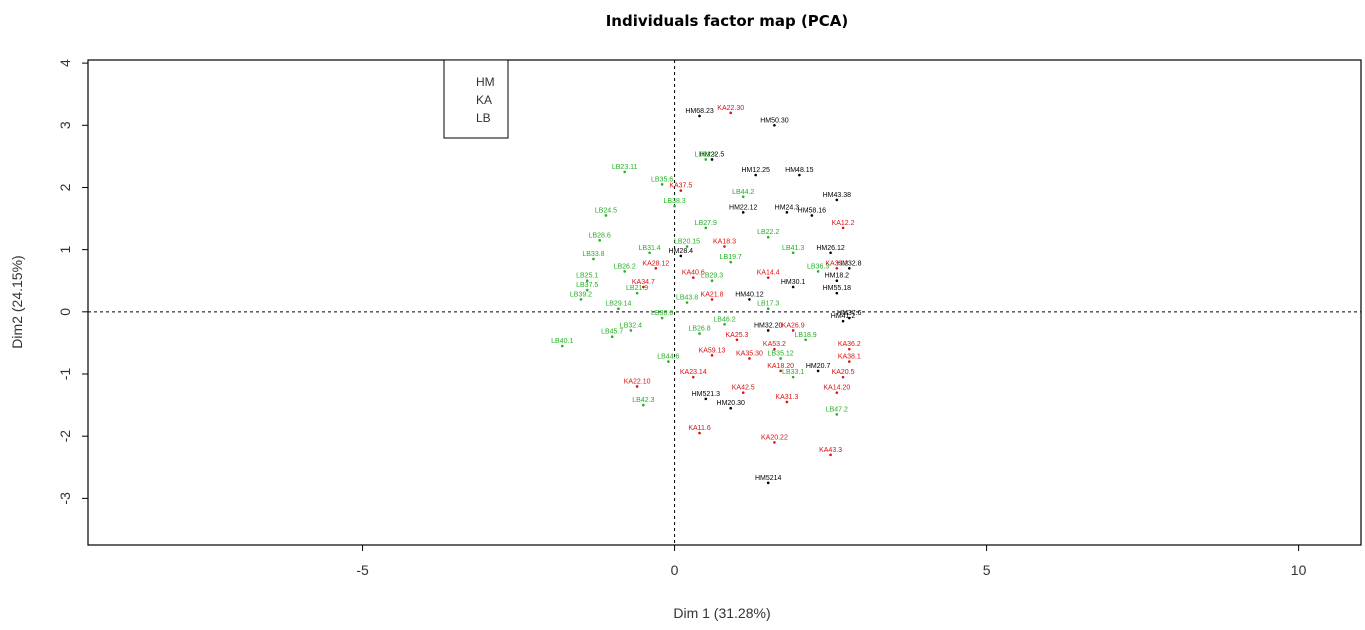 This screenshot has height=630, width=1365. Describe the element at coordinates (806, 335) in the screenshot. I see `point-label: LB18.9` at that location.